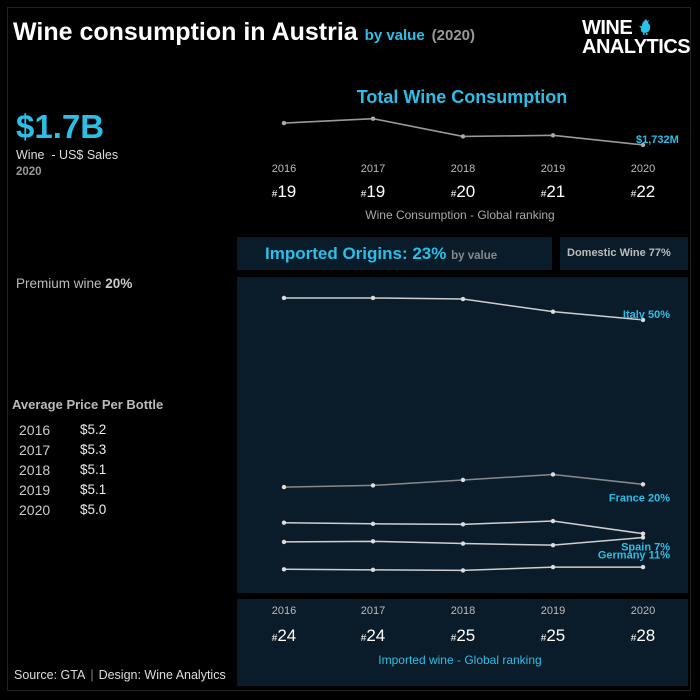 The height and width of the screenshot is (700, 700). I want to click on imported-title: Imported Origins: 23% by value, so click(381, 254).